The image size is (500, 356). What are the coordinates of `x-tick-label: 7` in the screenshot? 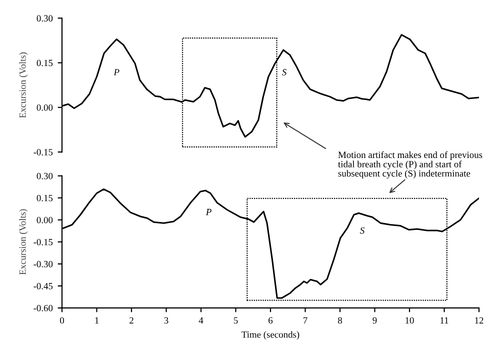 It's located at (306, 320).